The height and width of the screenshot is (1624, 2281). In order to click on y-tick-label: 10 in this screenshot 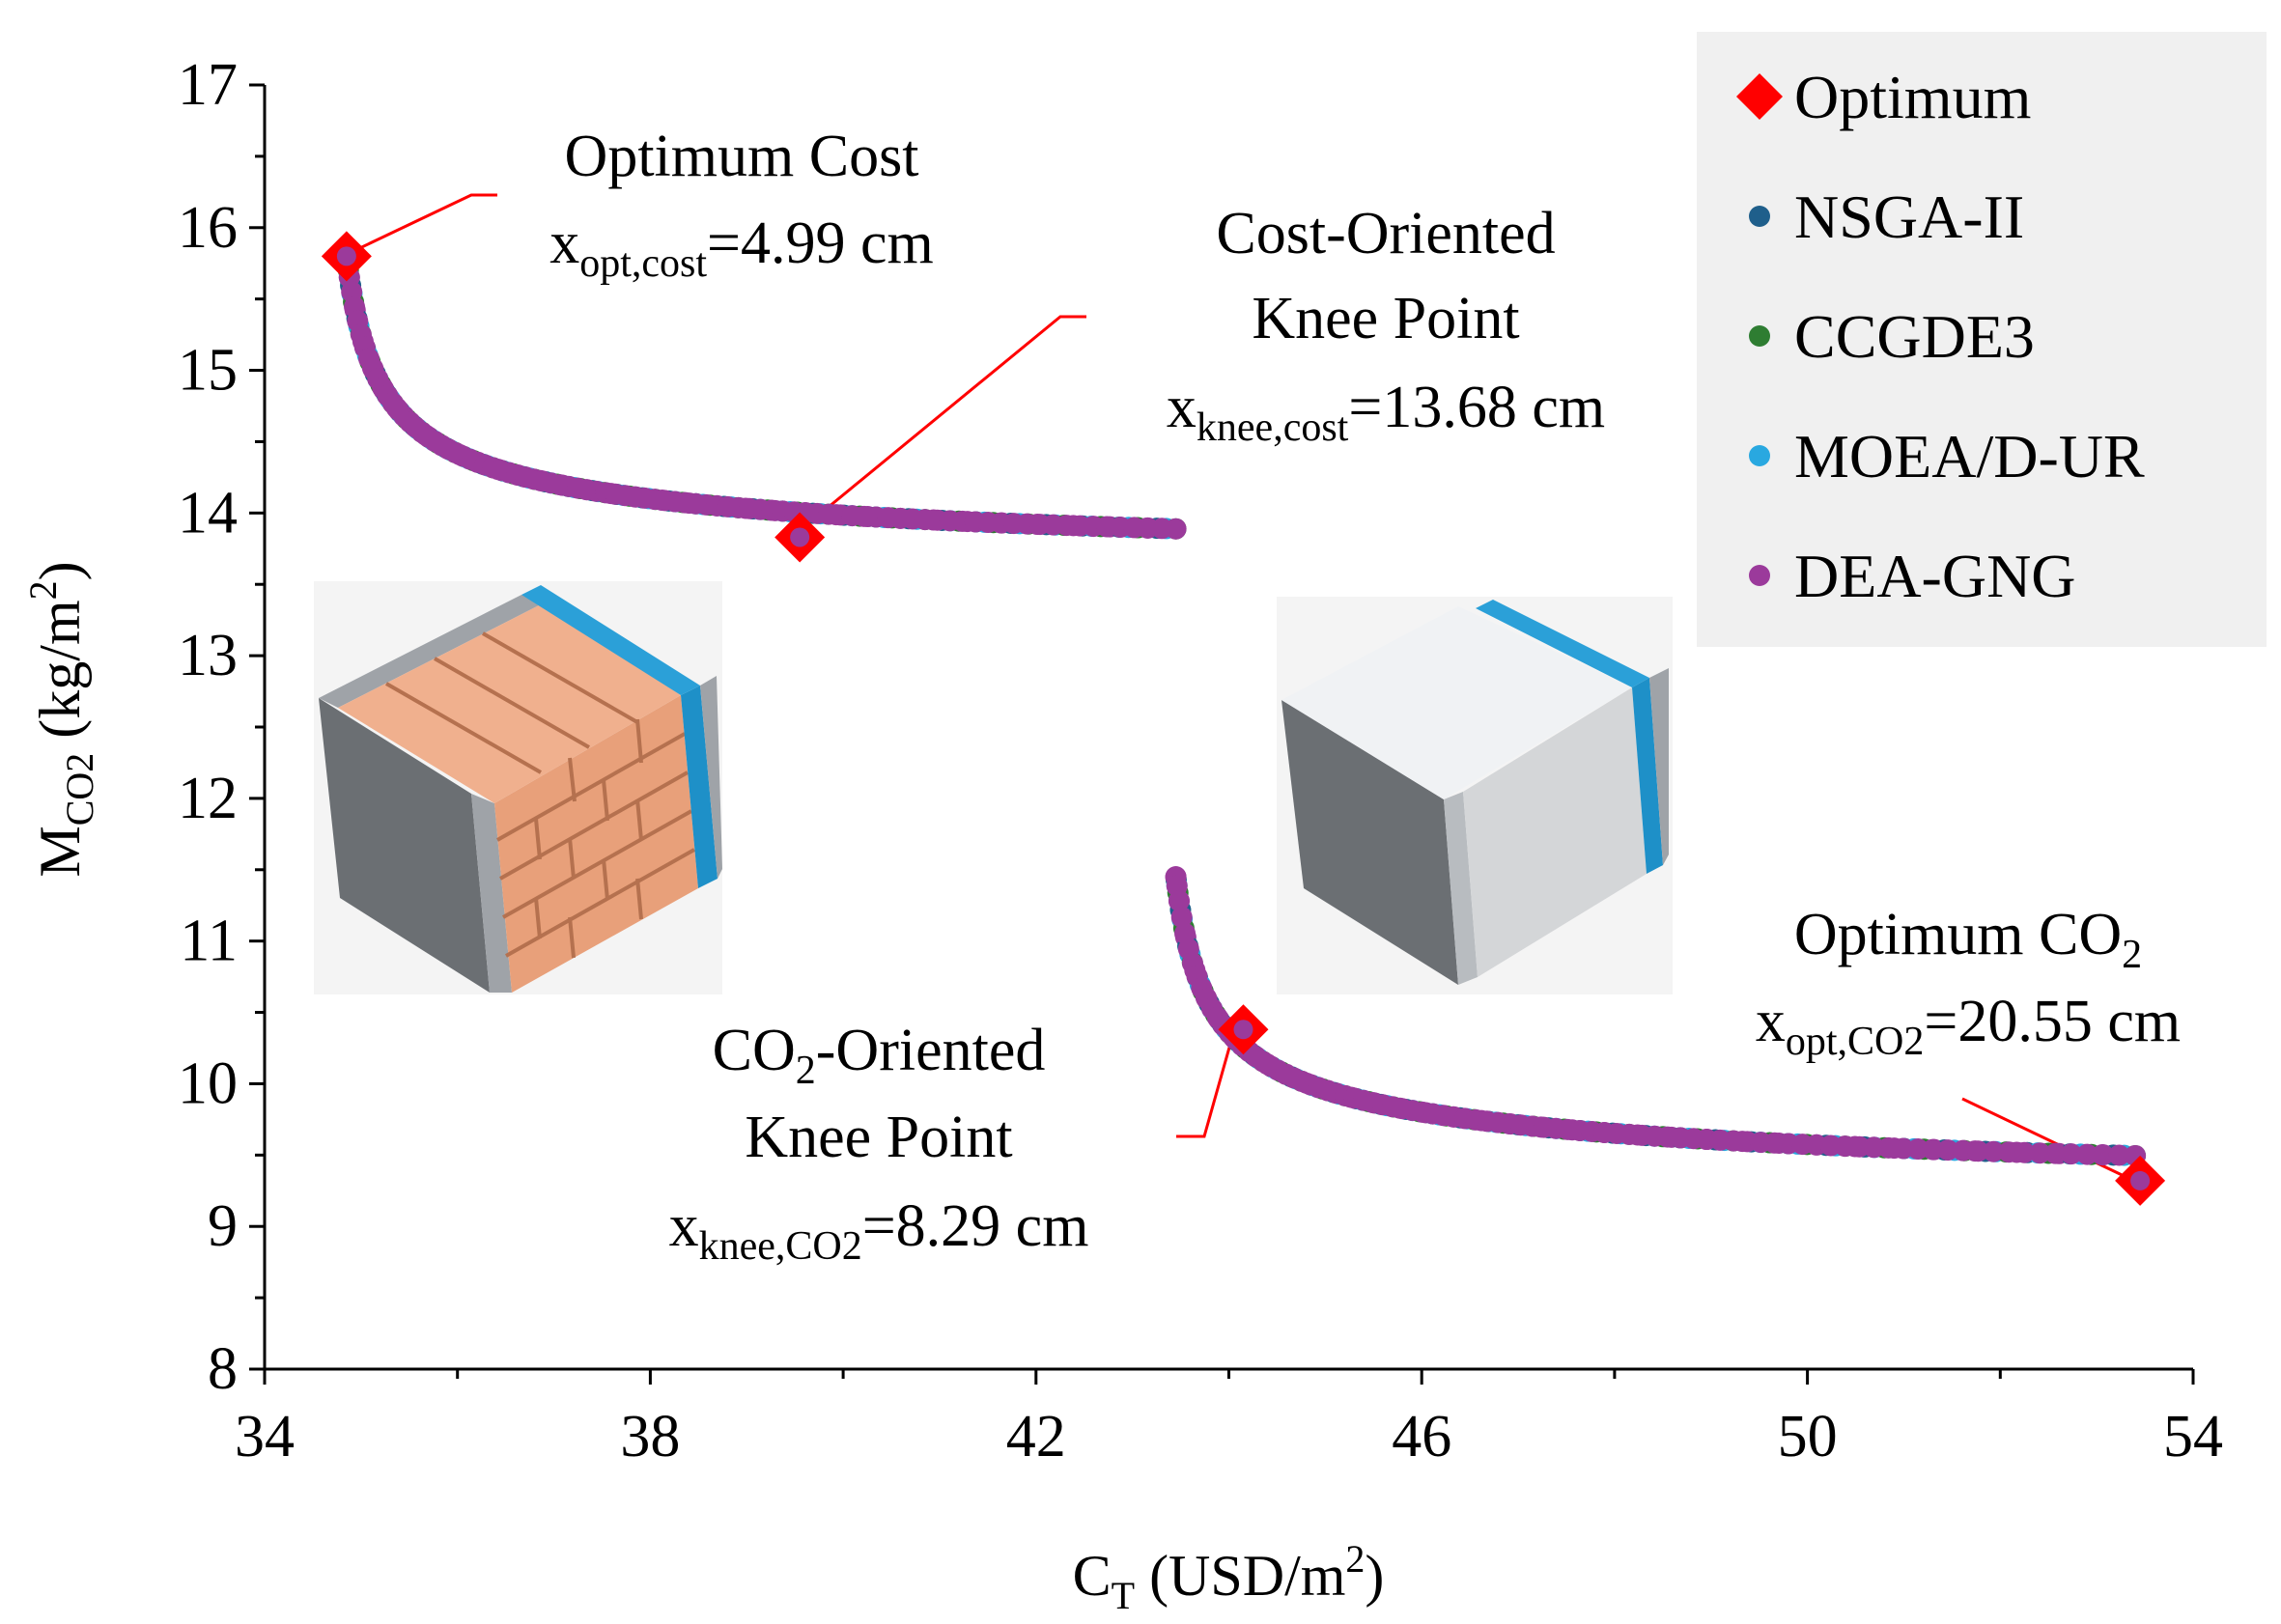, I will do `click(208, 1083)`.